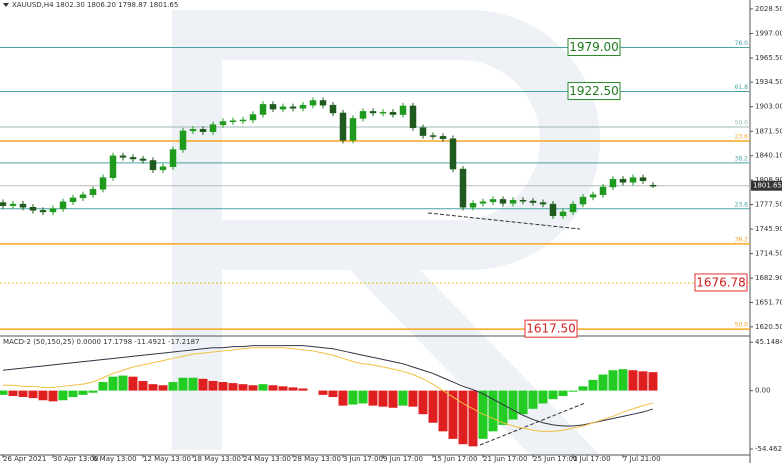 The width and height of the screenshot is (782, 463). I want to click on y-tick-label: 45.1484, so click(768, 342).